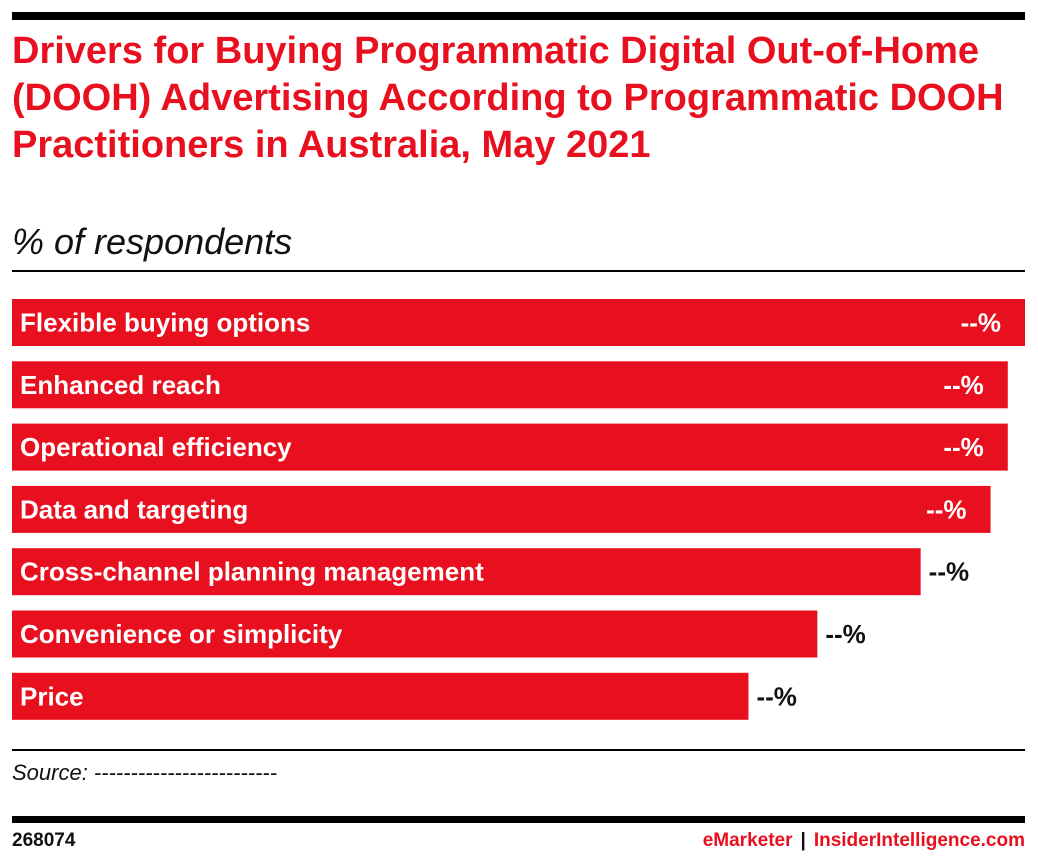  I want to click on brand-insider-intelligence: InsiderIntelligence.com, so click(919, 840).